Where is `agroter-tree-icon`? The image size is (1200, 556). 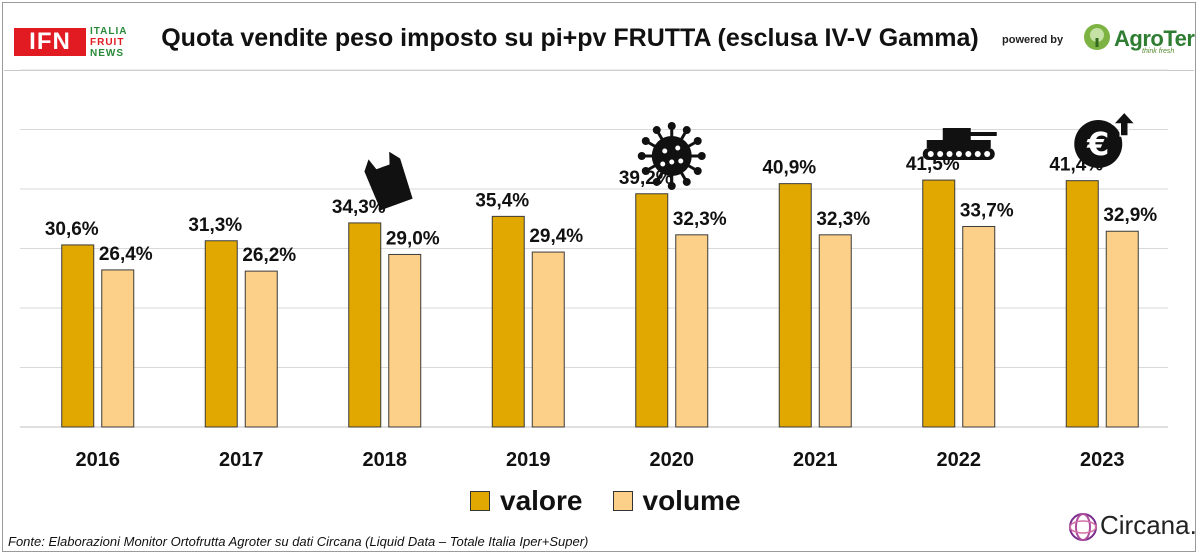
agroter-tree-icon is located at coordinates (1097, 37).